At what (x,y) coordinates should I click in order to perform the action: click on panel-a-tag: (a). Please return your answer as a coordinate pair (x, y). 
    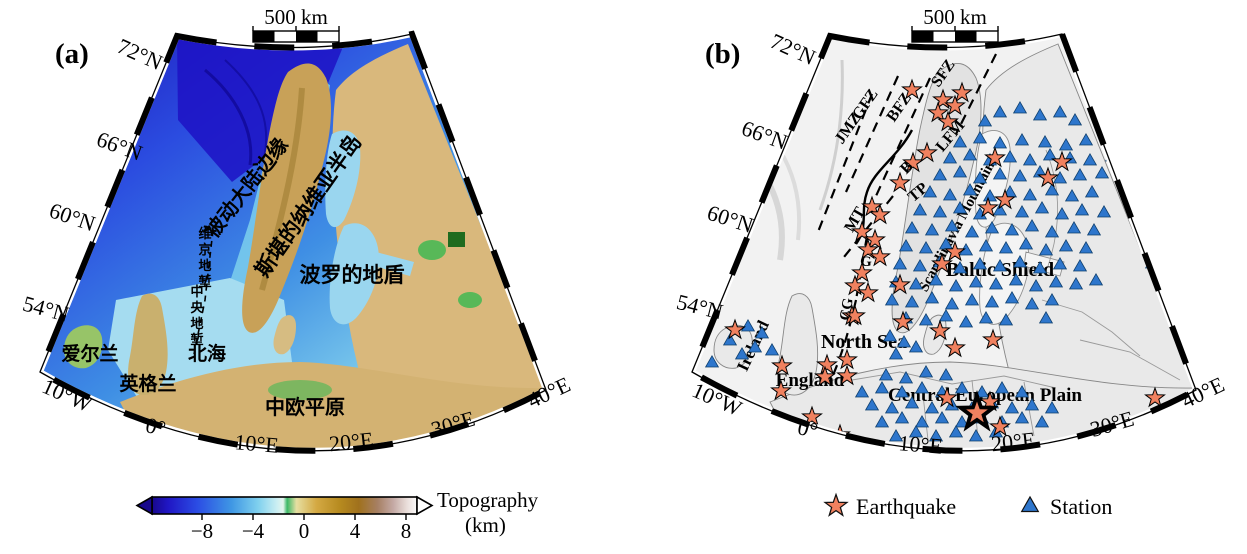
    Looking at the image, I should click on (72, 54).